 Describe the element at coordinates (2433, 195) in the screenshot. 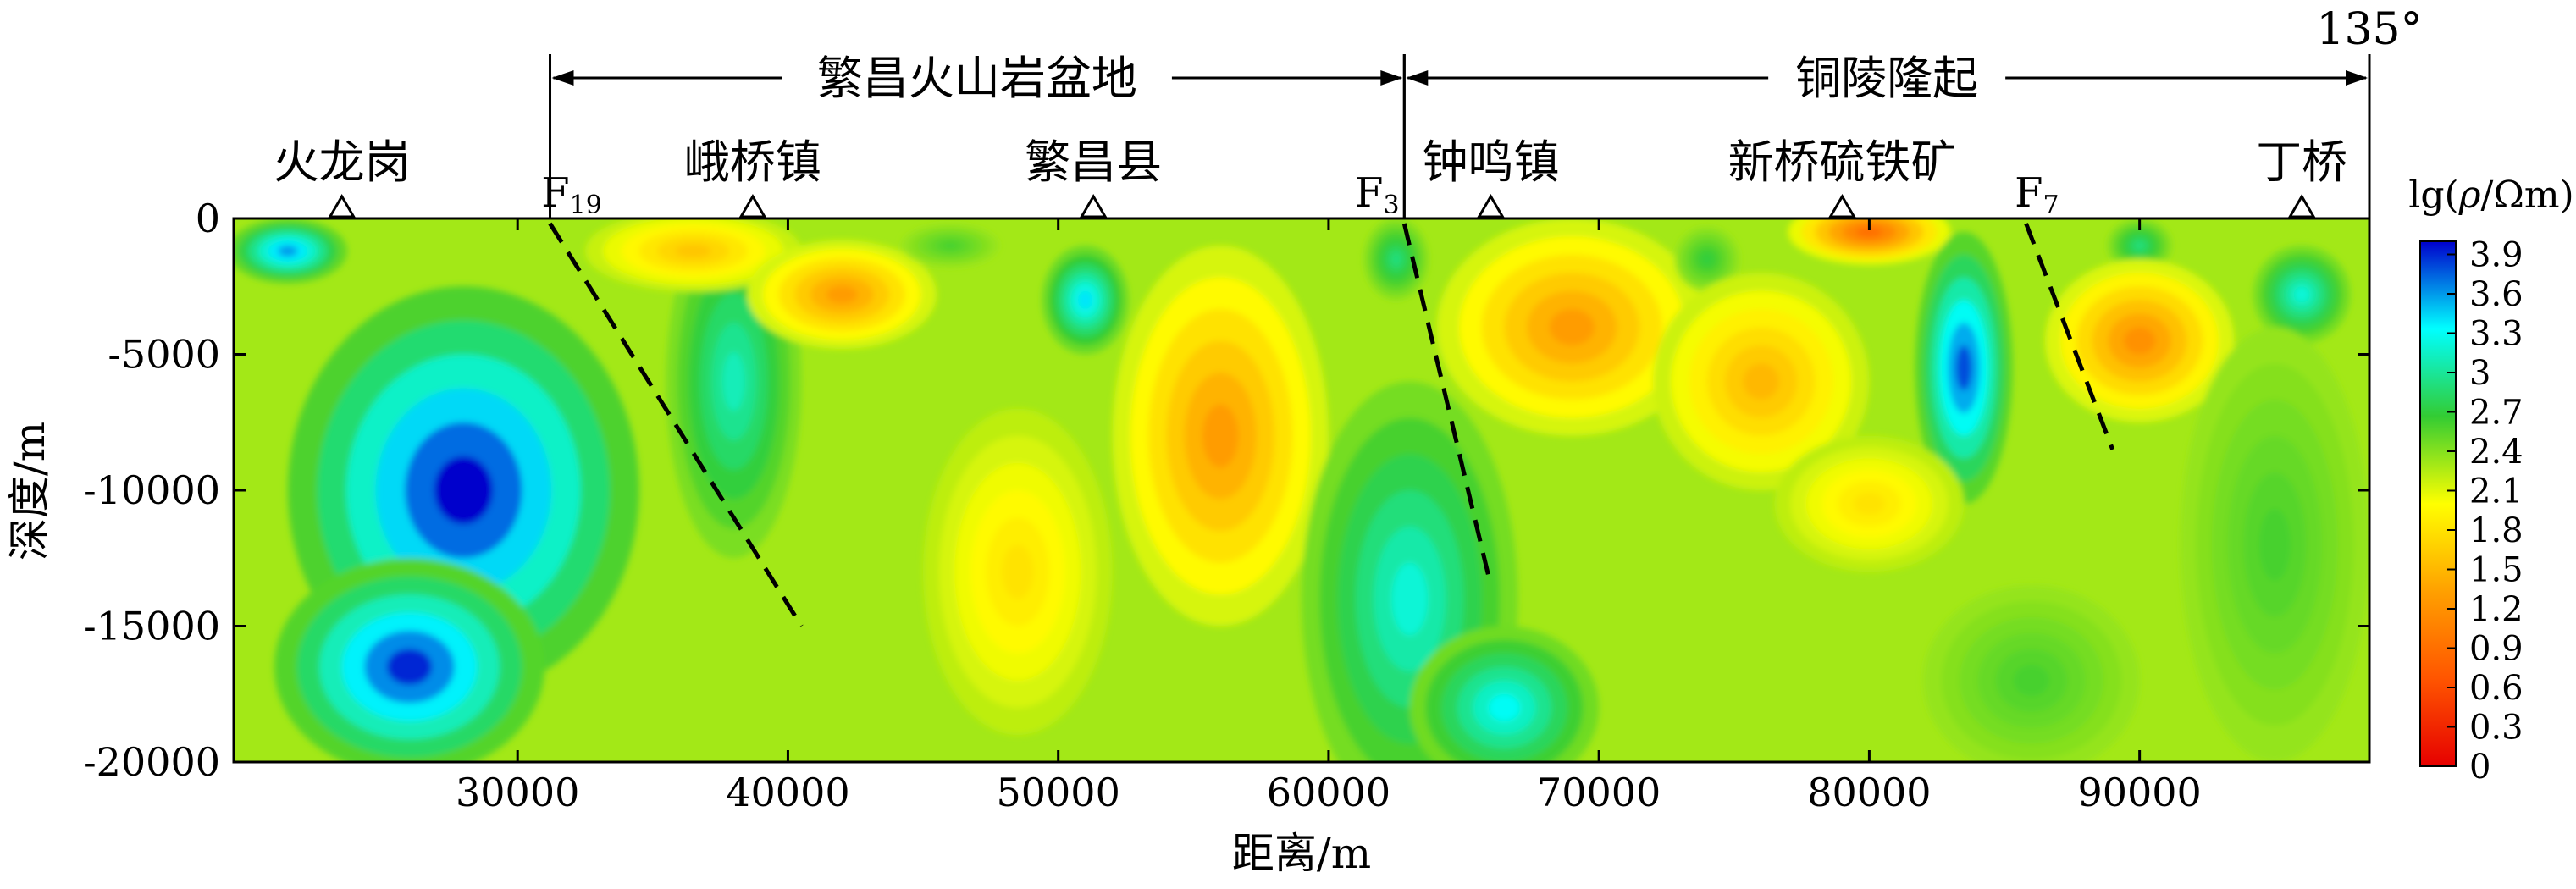

I see `colorbar-title-prefix: lg(` at that location.